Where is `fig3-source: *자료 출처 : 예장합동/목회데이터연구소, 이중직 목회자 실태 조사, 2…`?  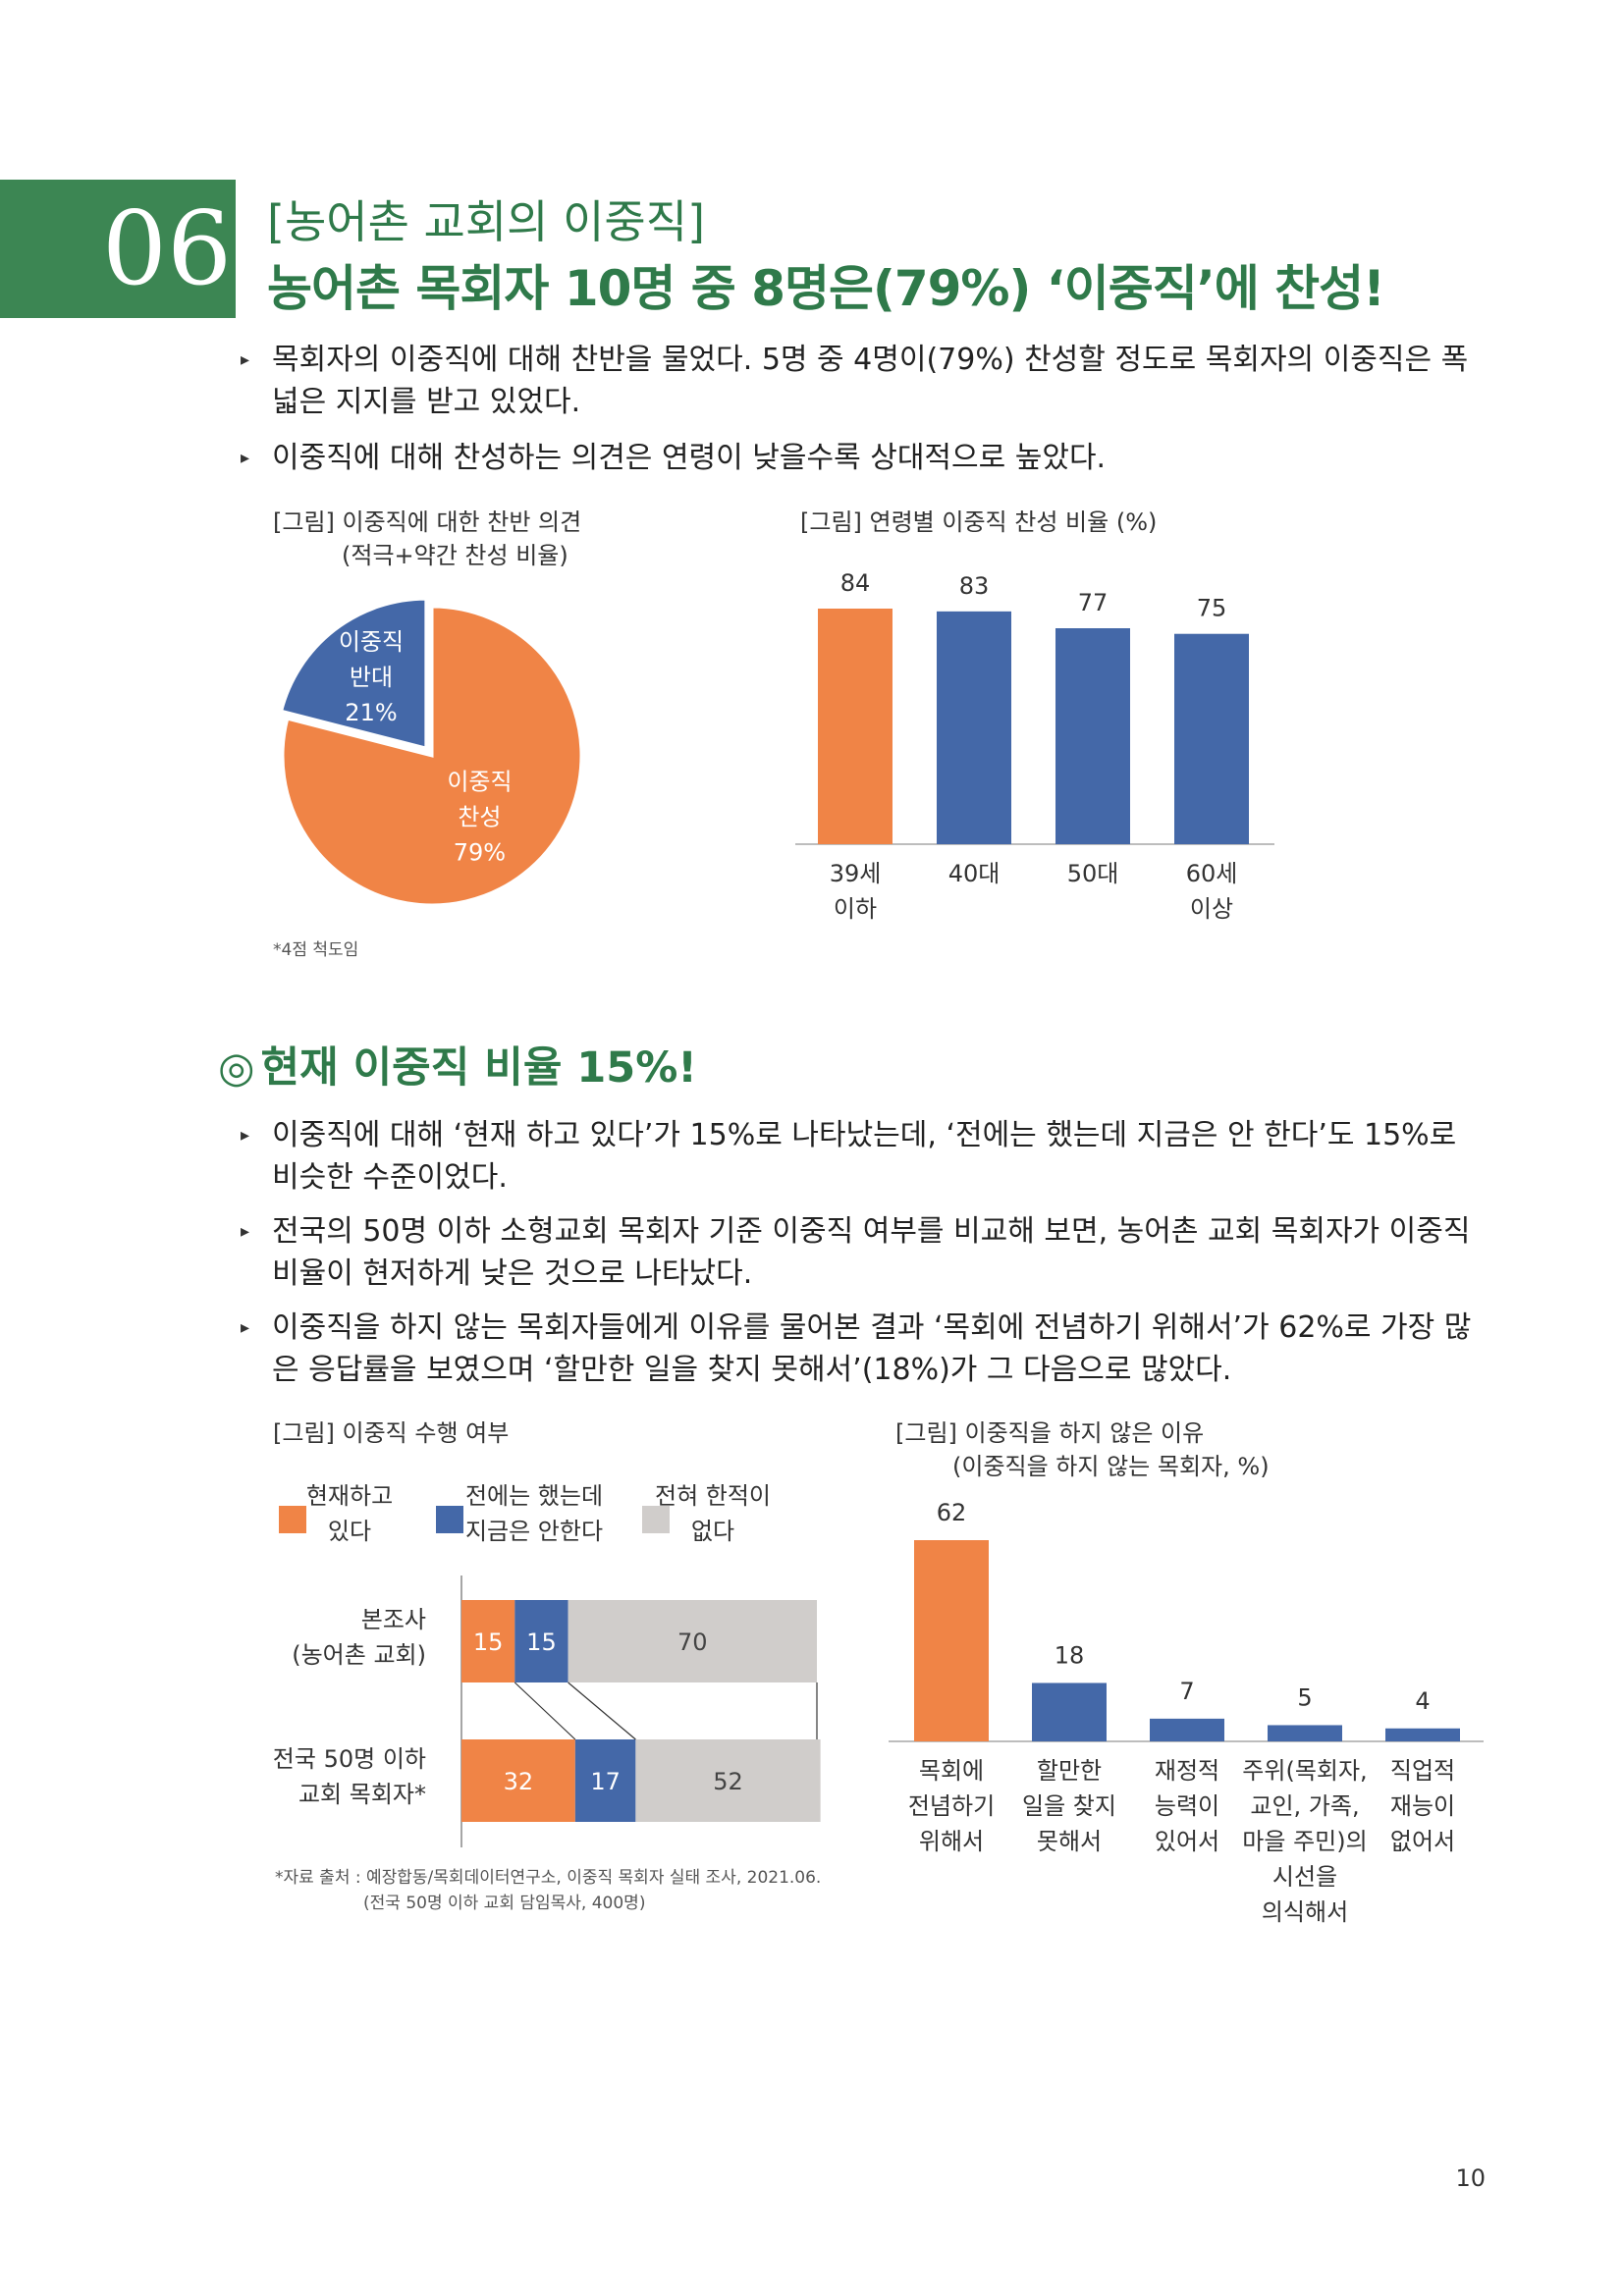
fig3-source: *자료 출처 : 예장합동/목회데이터연구소, 이중직 목회자 실태 조사, 2… is located at coordinates (549, 1890).